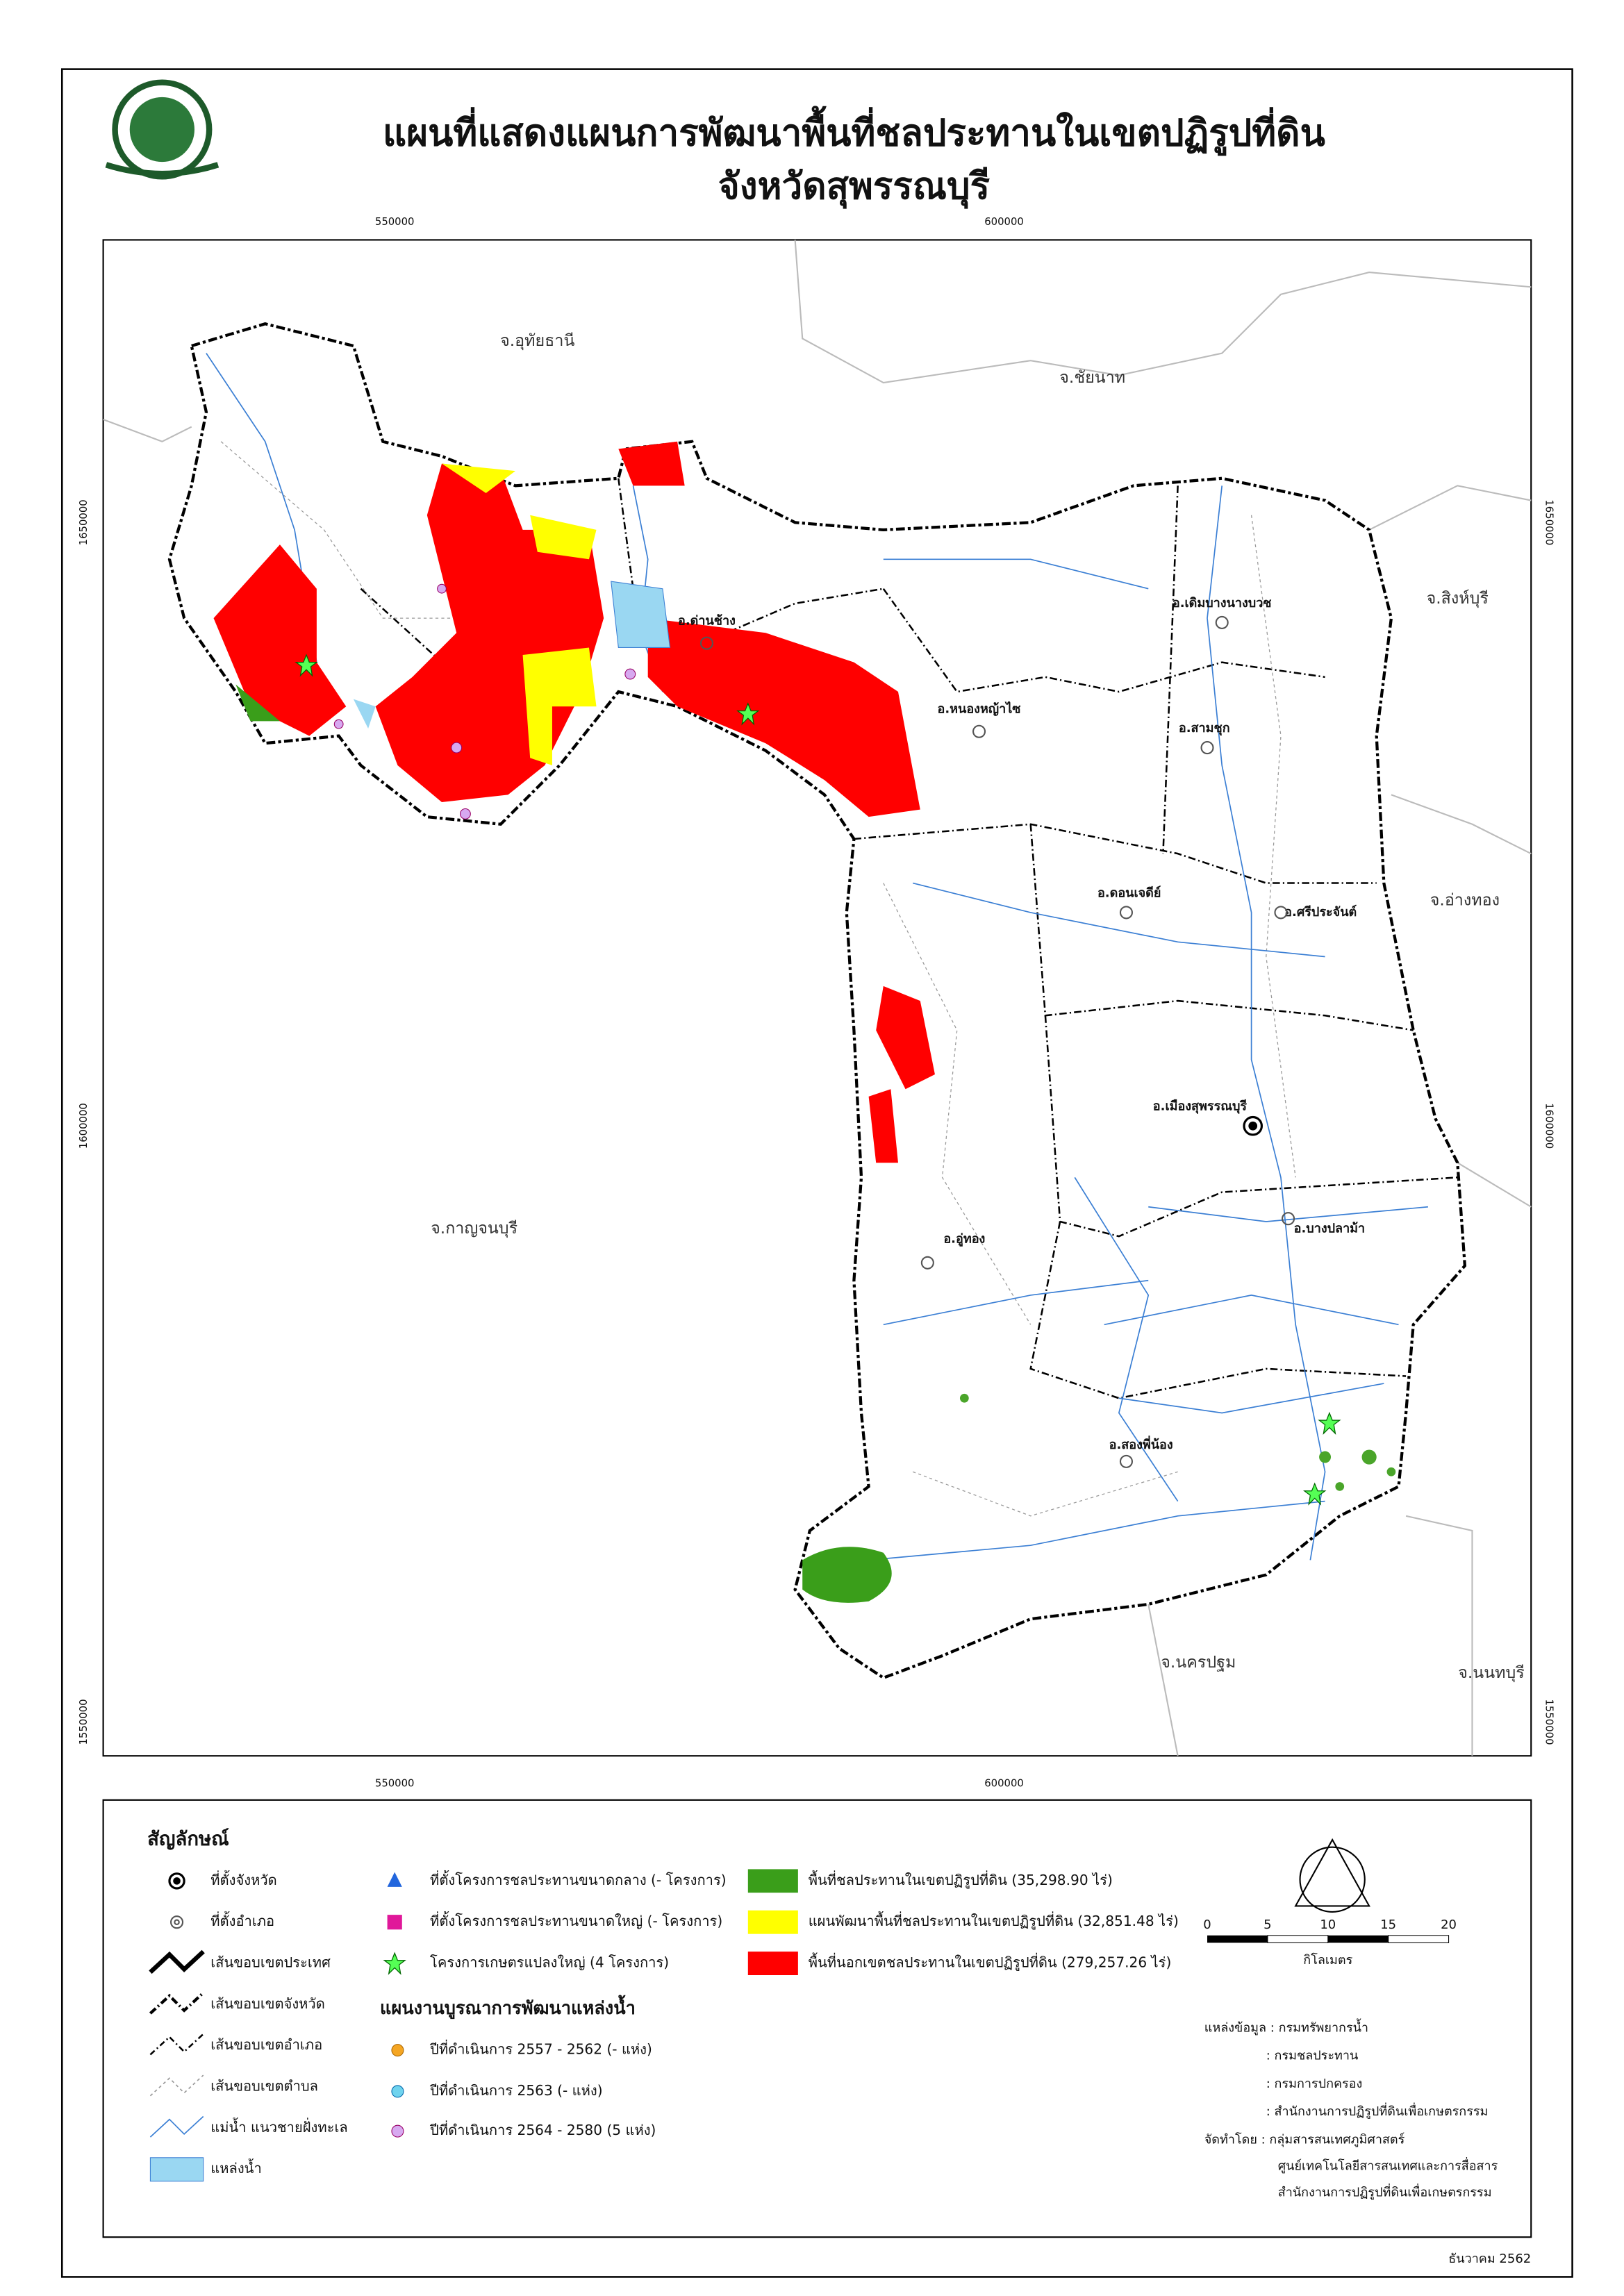 The image size is (1624, 2296). What do you see at coordinates (1458, 599) in the screenshot?
I see `province-label: จ.สิงห์บุรี` at bounding box center [1458, 599].